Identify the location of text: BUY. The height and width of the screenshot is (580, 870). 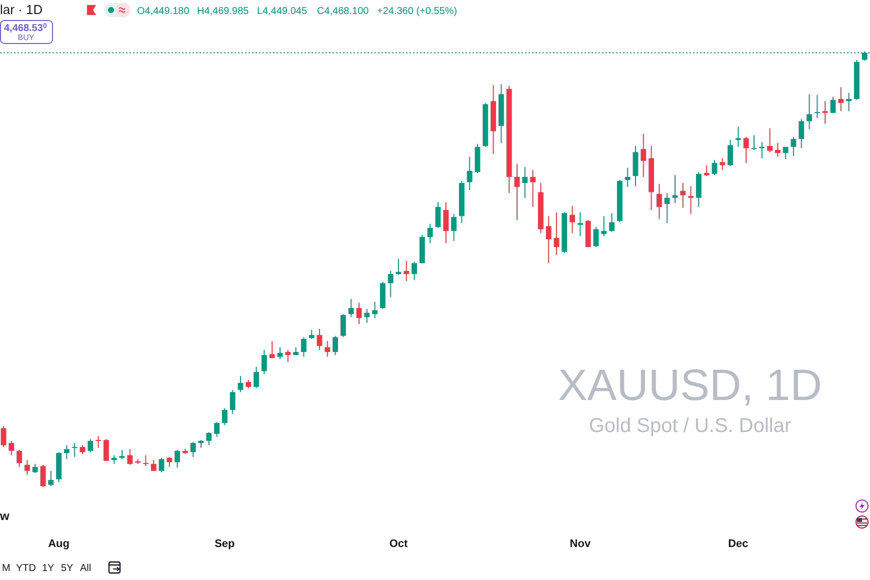
(26, 37).